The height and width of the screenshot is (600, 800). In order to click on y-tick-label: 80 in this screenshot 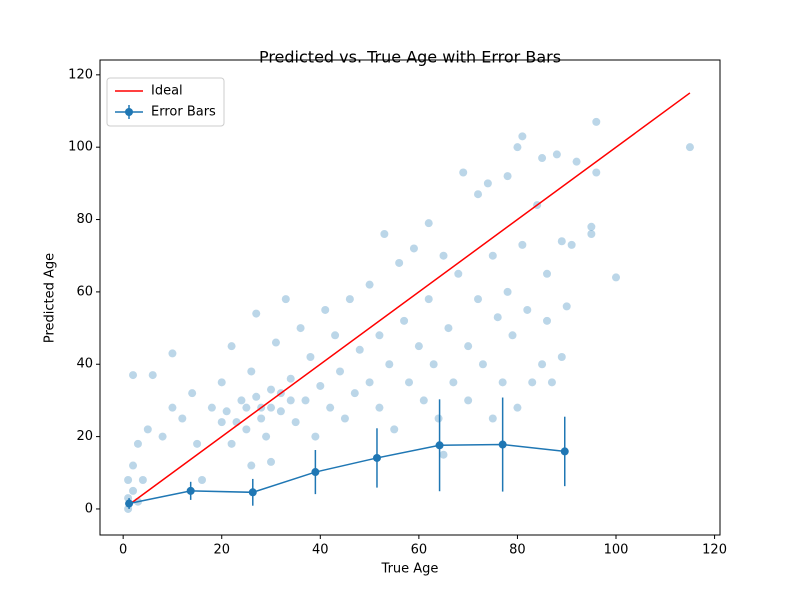, I will do `click(84, 219)`.